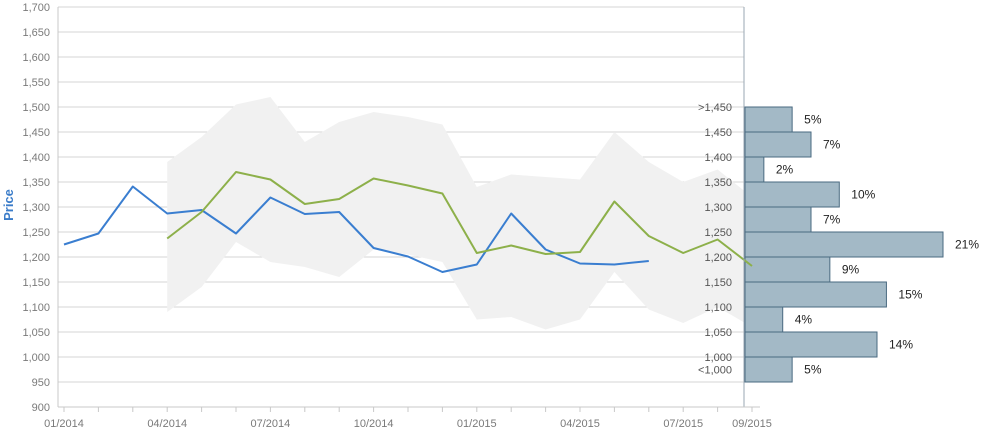  What do you see at coordinates (580, 424) in the screenshot?
I see `x-tick-label: 04/2015` at bounding box center [580, 424].